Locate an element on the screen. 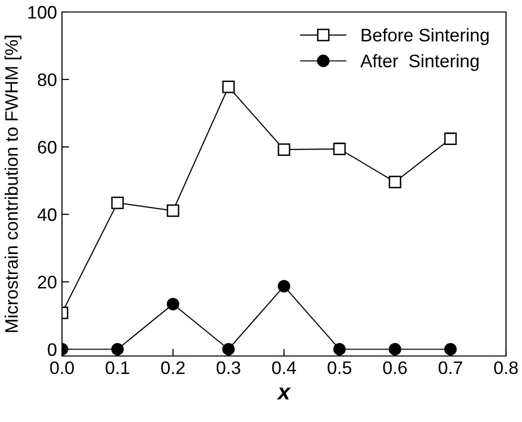 This screenshot has height=422, width=522. y-tick-label: 20 is located at coordinates (47, 282).